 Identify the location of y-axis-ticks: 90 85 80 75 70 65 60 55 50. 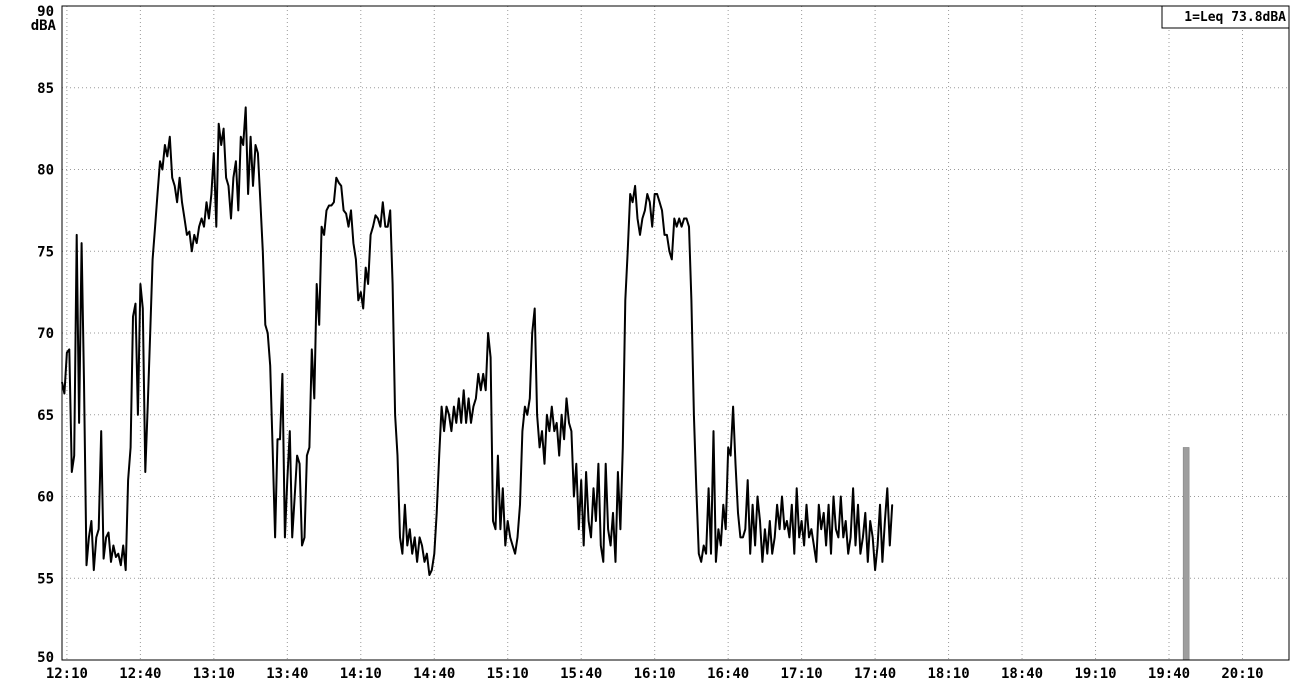
(45, 335).